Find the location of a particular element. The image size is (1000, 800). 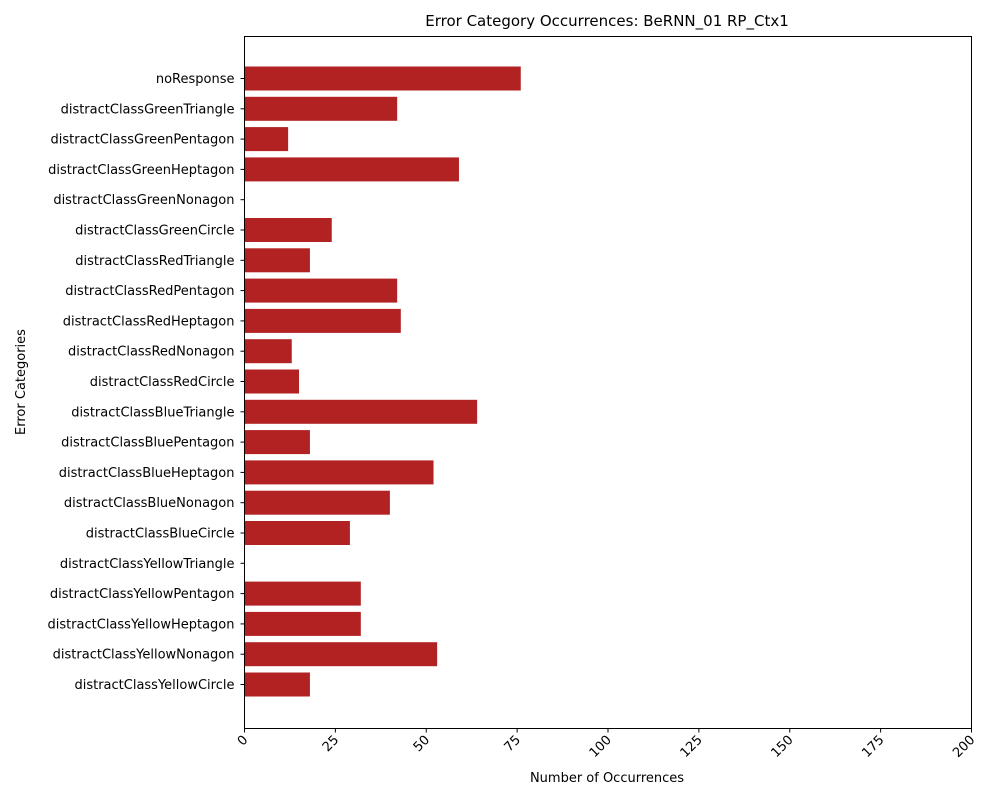

y-tick-label: distractClassRedPentagon is located at coordinates (149, 291).